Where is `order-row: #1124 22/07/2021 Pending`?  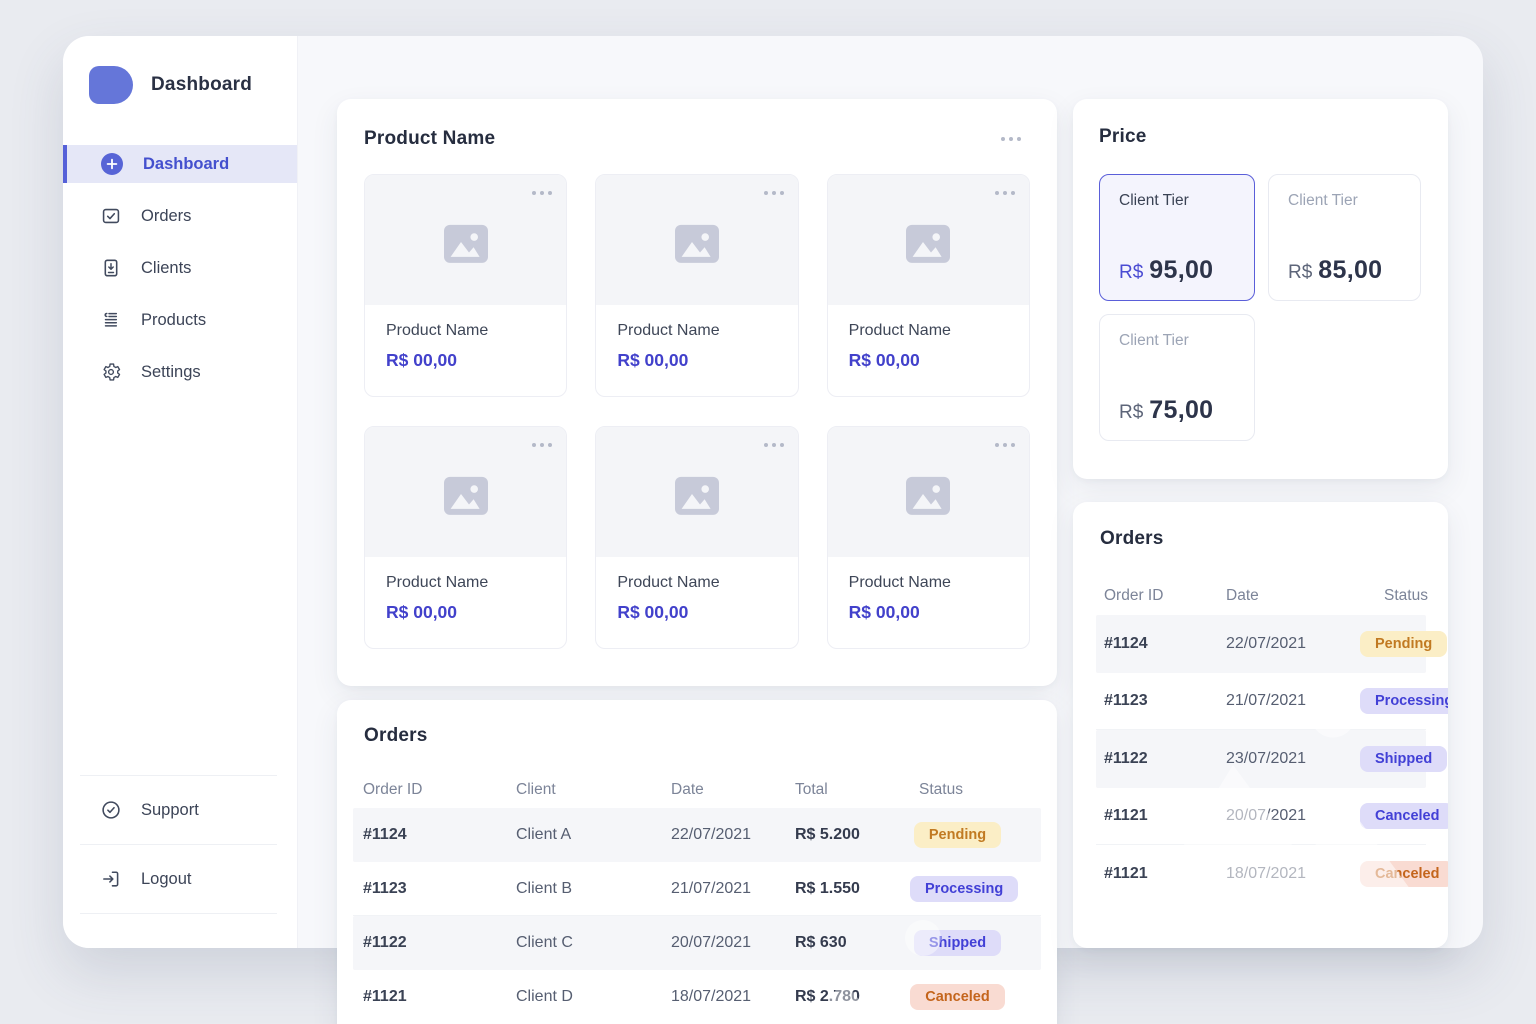
order-row: #1124 22/07/2021 Pending is located at coordinates (1272, 644).